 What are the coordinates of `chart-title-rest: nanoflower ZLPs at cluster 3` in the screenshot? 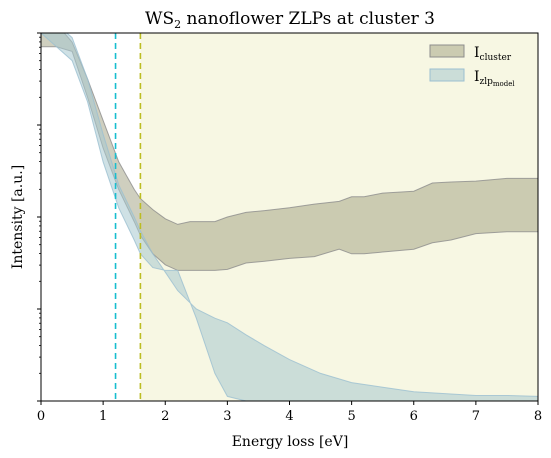 It's located at (308, 19).